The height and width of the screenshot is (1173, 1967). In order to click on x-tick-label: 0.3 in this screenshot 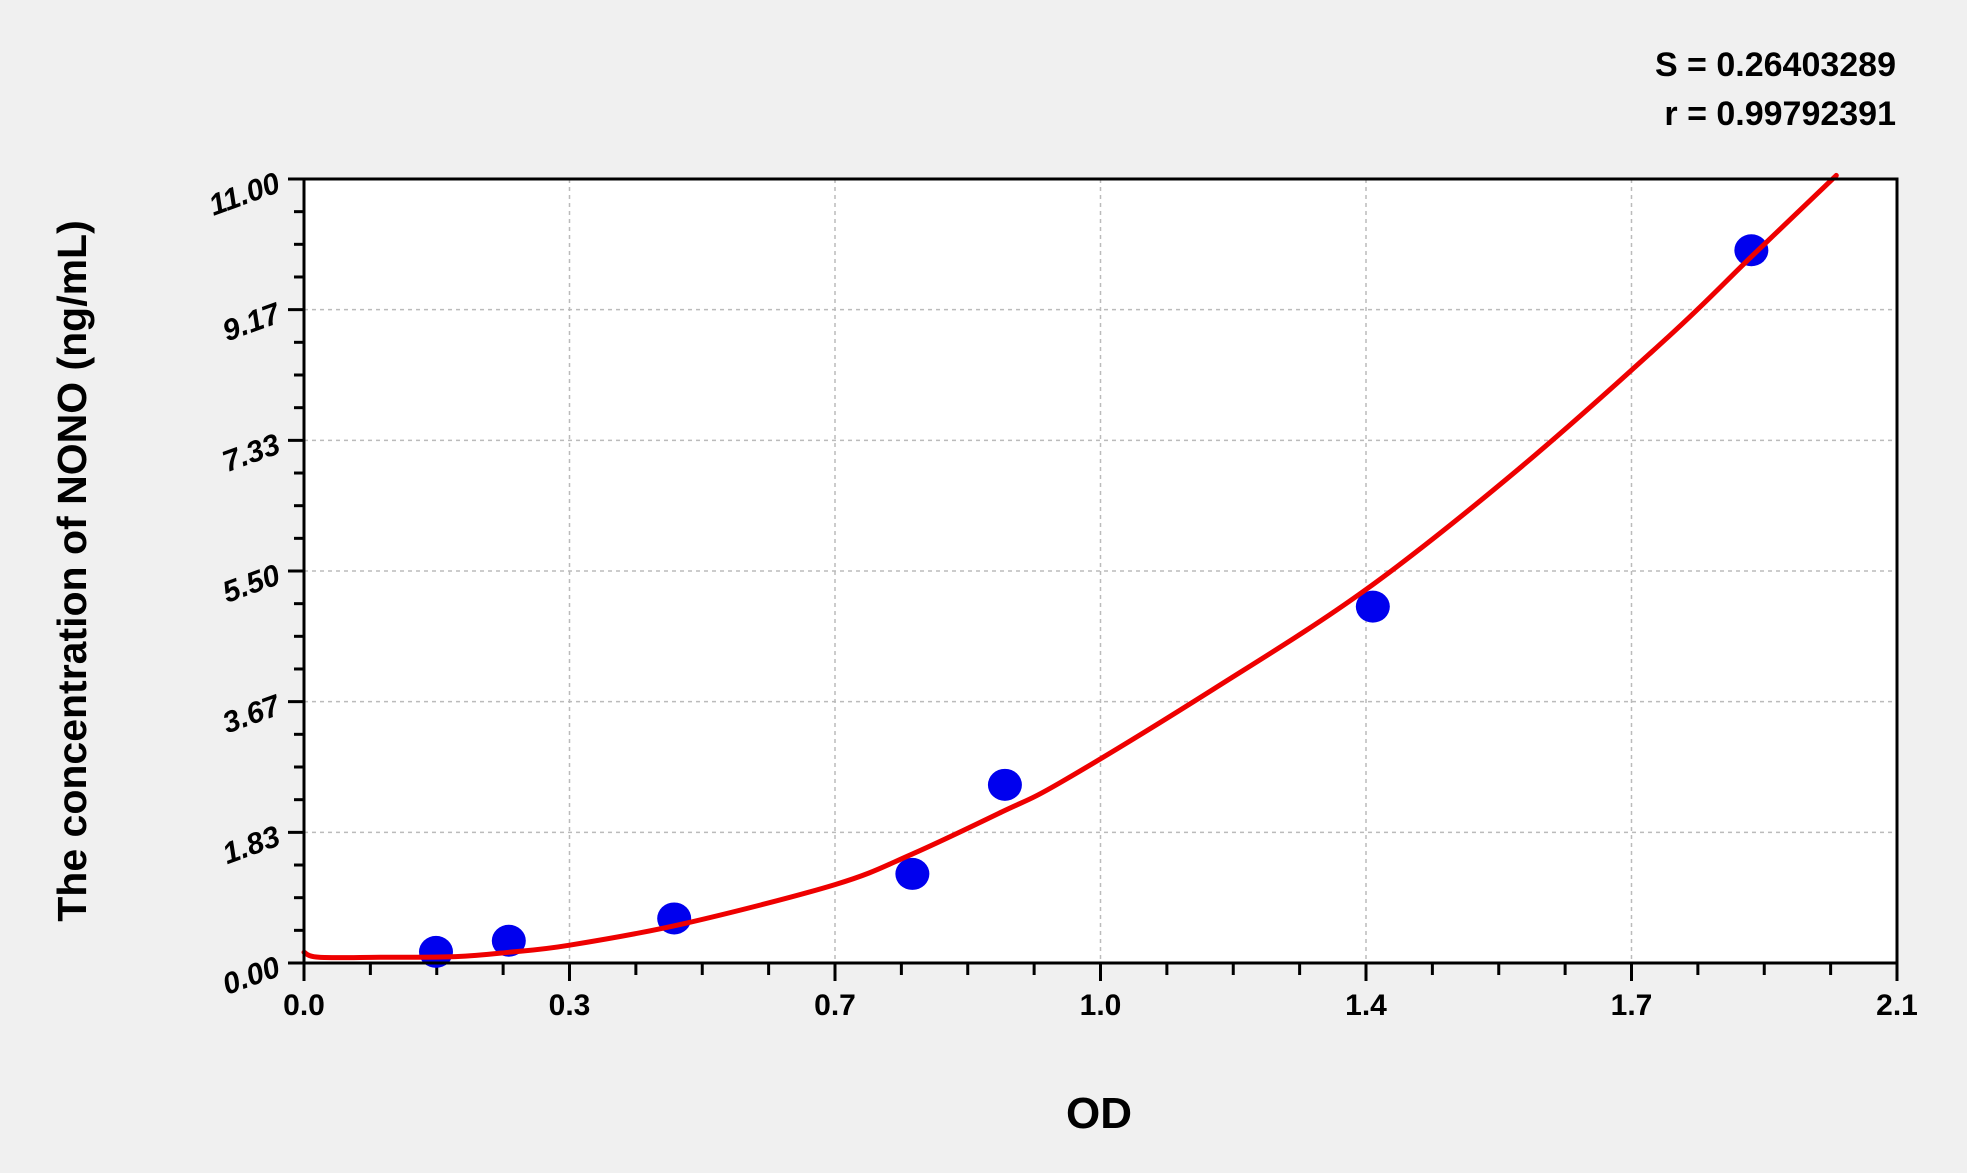, I will do `click(570, 1005)`.